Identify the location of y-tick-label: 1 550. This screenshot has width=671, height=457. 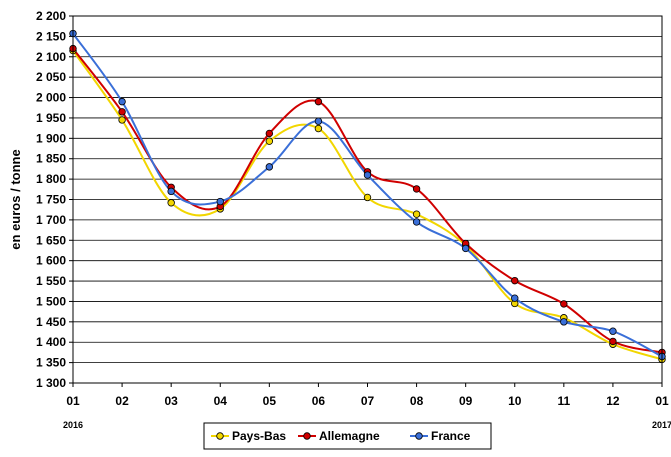
(51, 281).